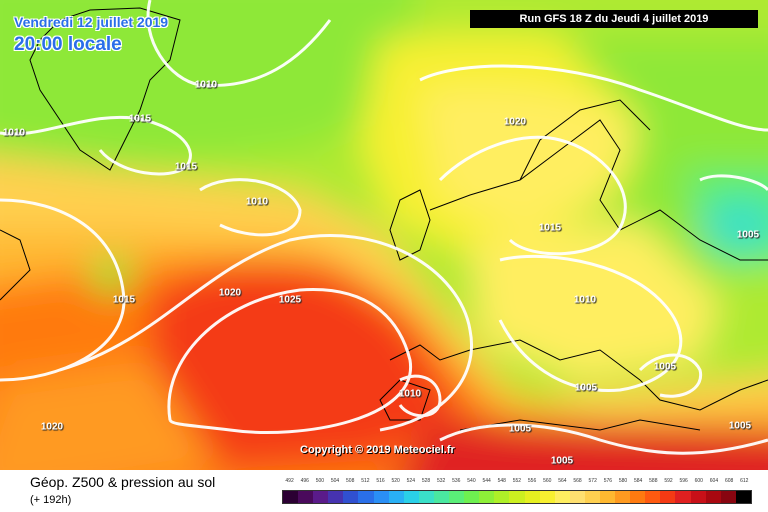 This screenshot has width=768, height=512. I want to click on scale-label: 496, so click(304, 481).